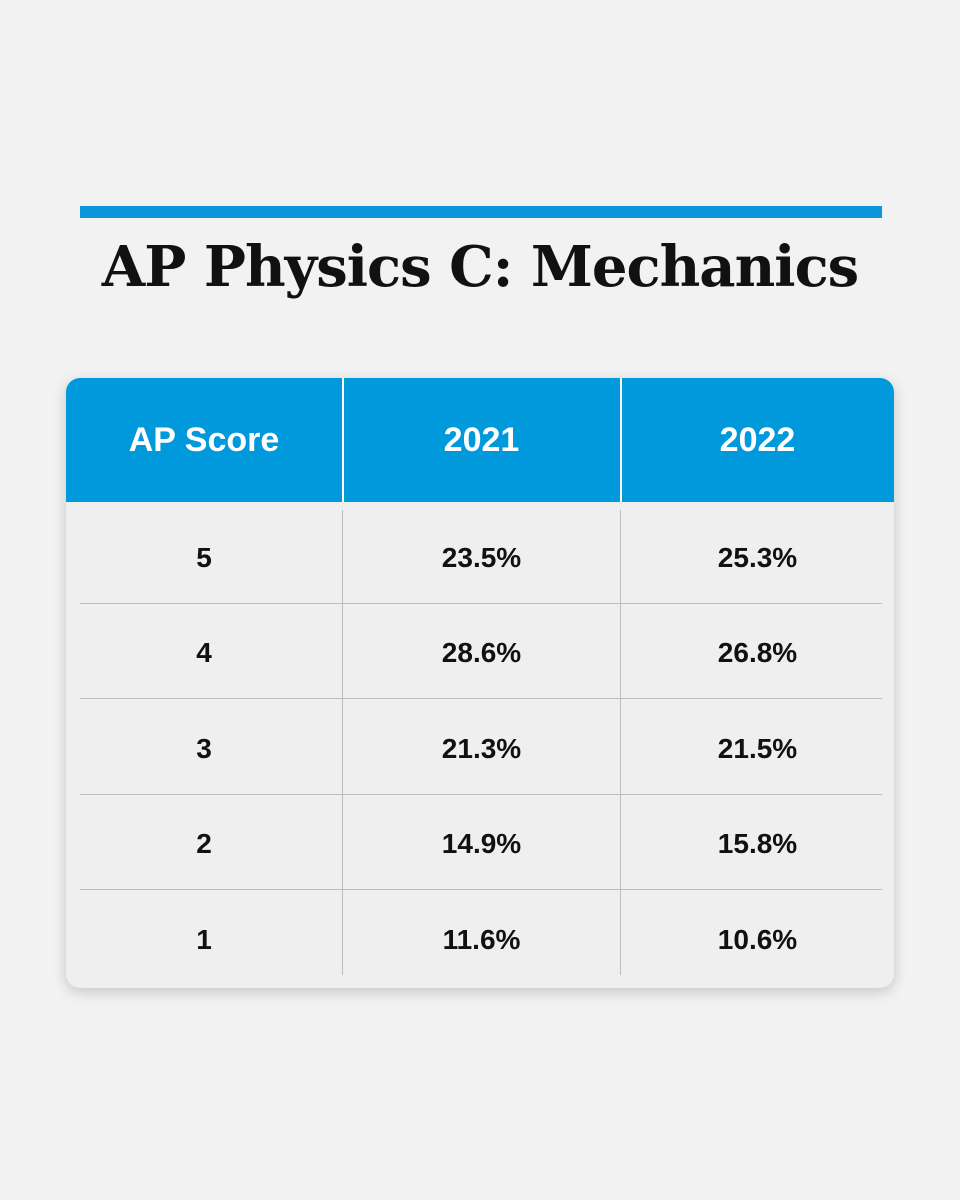 This screenshot has width=960, height=1200. I want to click on table-cell: 1, so click(204, 939).